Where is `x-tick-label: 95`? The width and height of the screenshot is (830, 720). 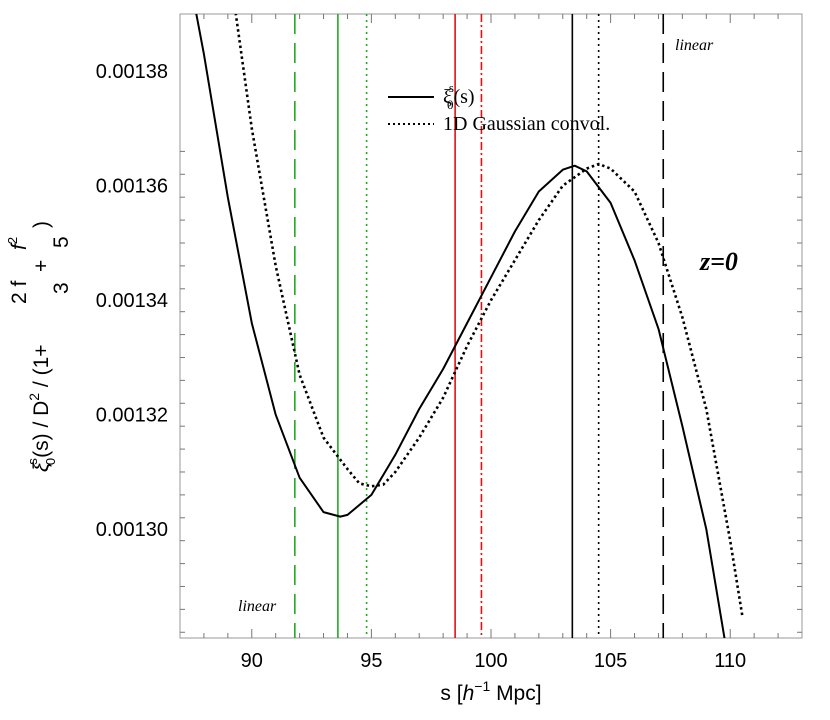 x-tick-label: 95 is located at coordinates (371, 661).